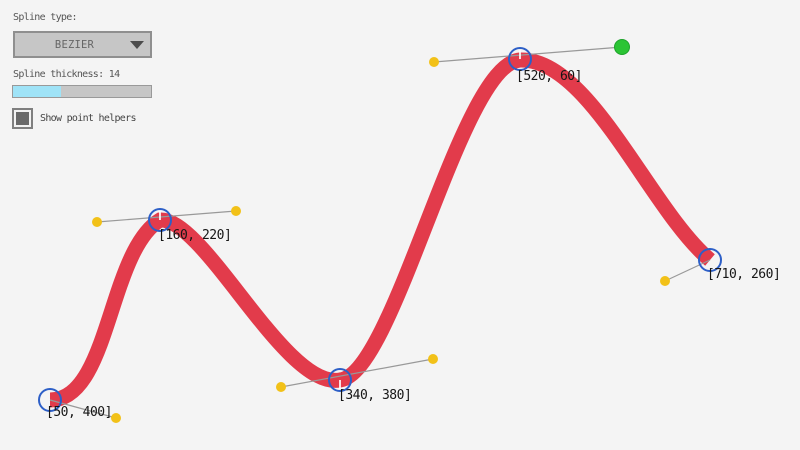  What do you see at coordinates (743, 274) in the screenshot?
I see `anchor-coord-label: [710, 260]` at bounding box center [743, 274].